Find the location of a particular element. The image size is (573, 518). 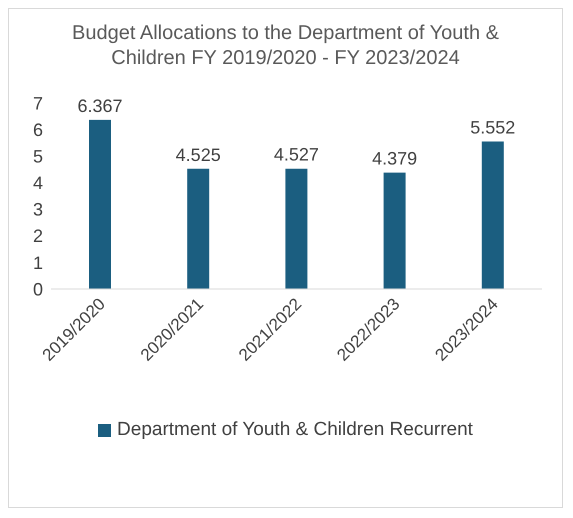

data-label: 4.379 is located at coordinates (395, 158).